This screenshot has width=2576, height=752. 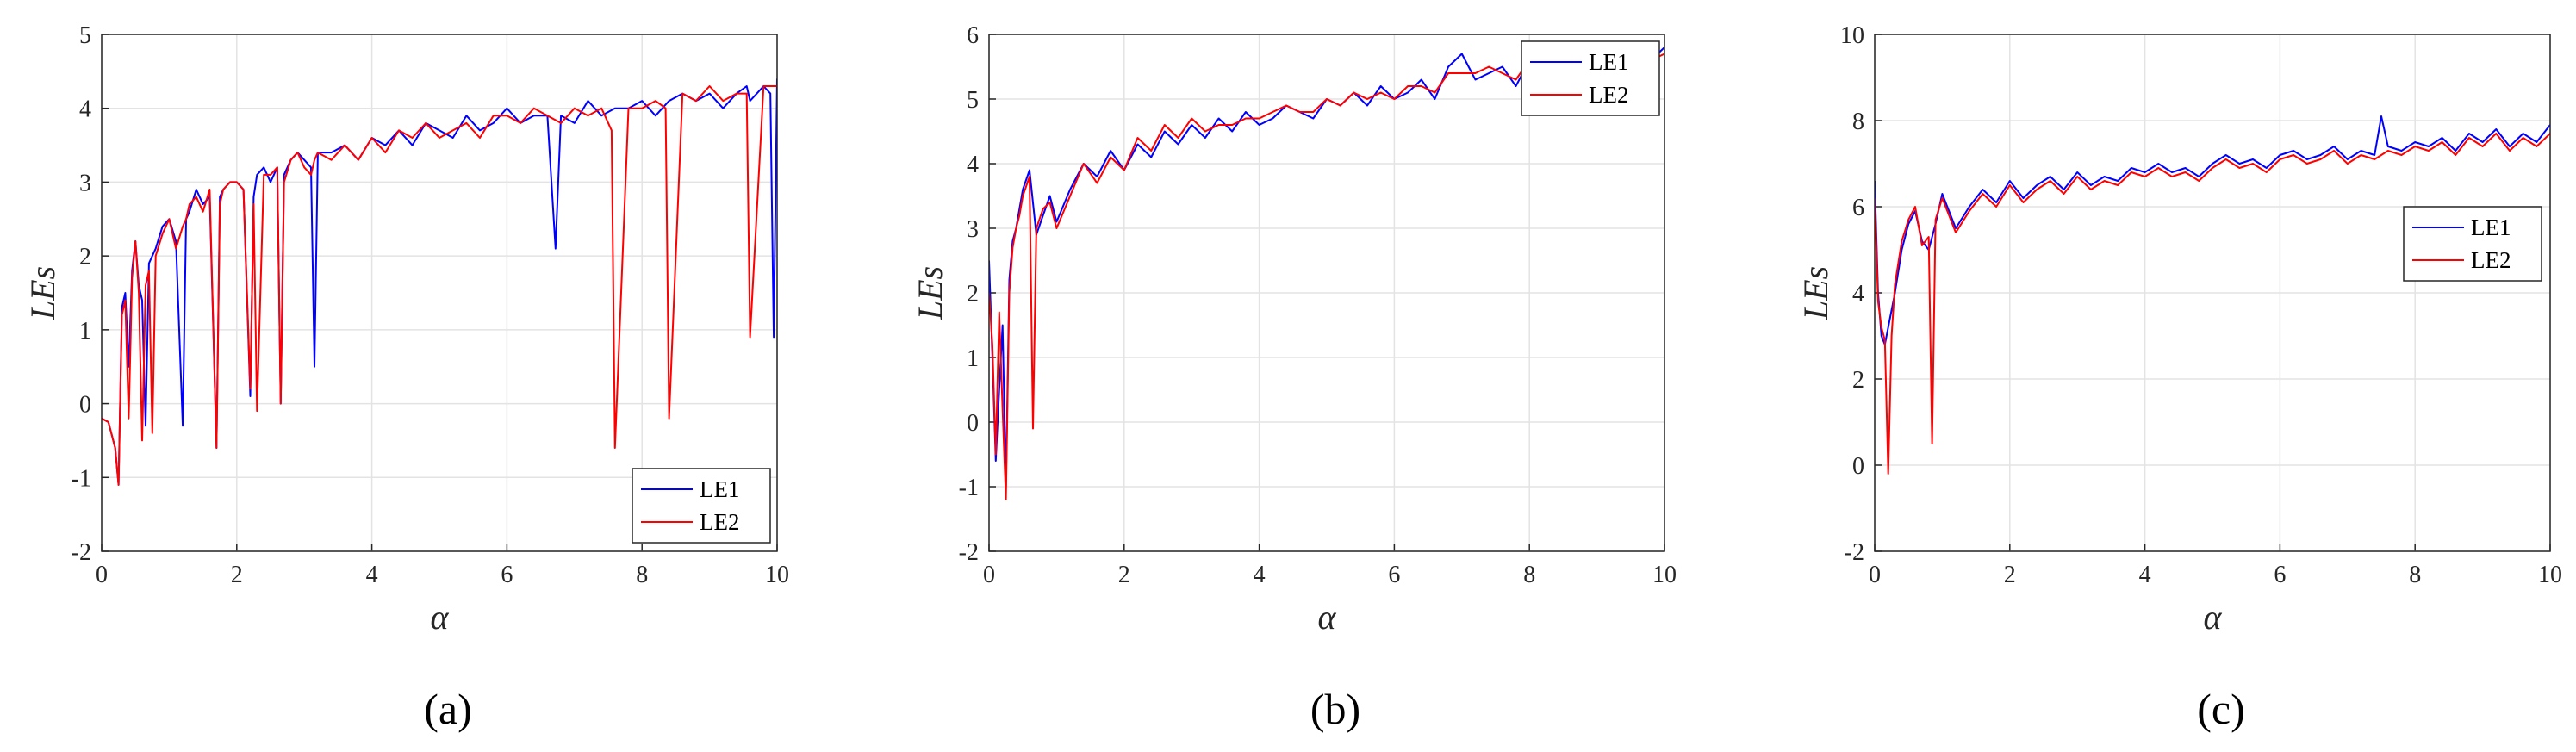 What do you see at coordinates (1858, 122) in the screenshot?
I see `y-tick-label: 8` at bounding box center [1858, 122].